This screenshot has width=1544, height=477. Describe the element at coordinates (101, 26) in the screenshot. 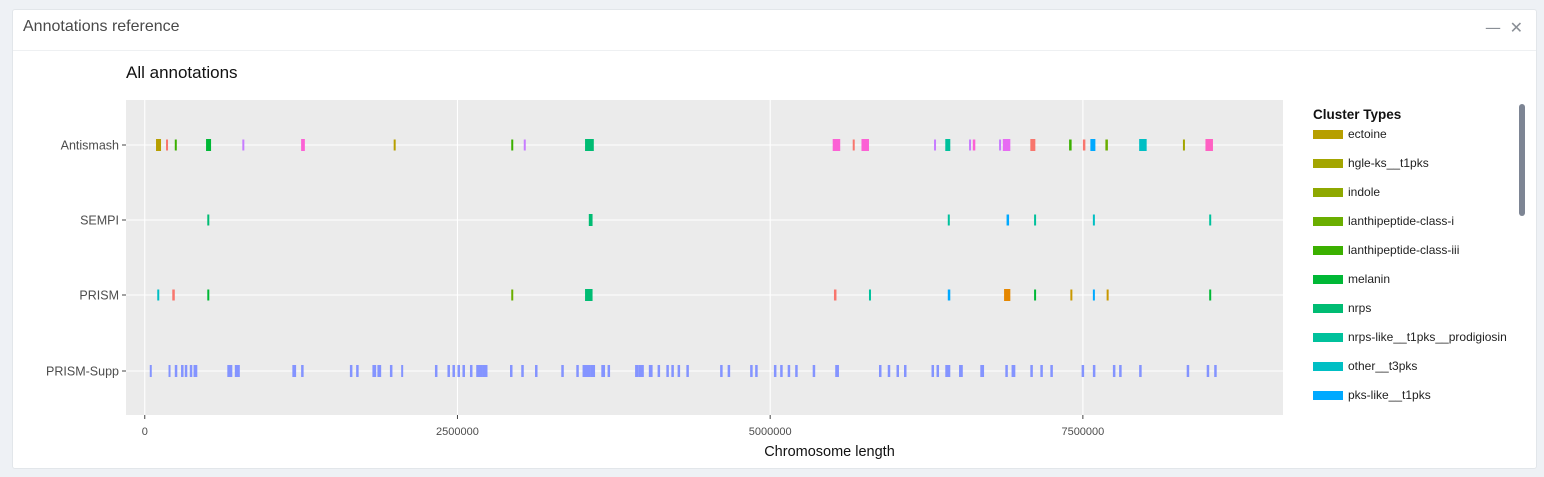

I see `panel-title: Annotations reference` at that location.